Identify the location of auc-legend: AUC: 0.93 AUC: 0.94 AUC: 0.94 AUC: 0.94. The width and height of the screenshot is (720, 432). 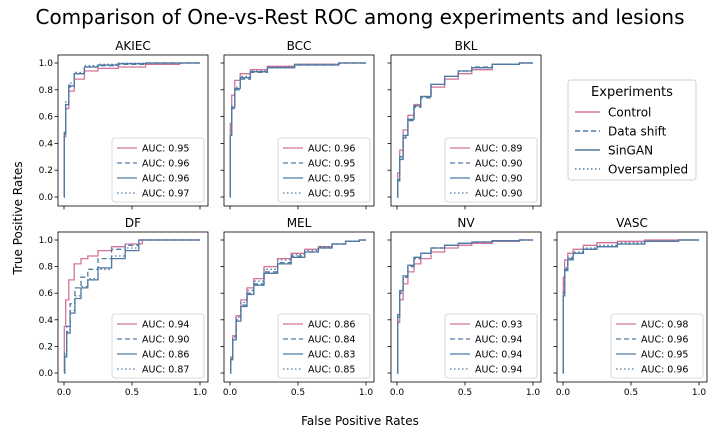
(491, 346).